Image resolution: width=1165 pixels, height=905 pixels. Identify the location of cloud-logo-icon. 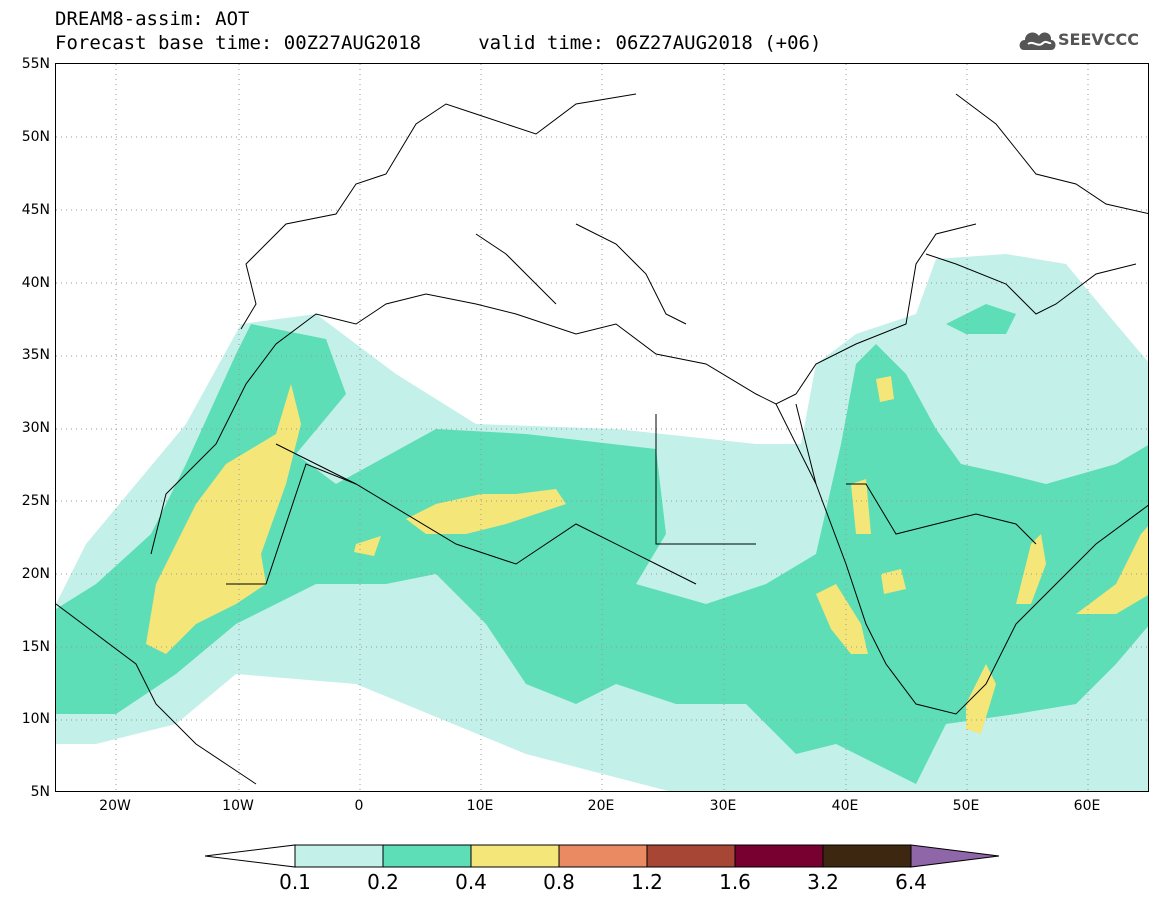
(1037, 41).